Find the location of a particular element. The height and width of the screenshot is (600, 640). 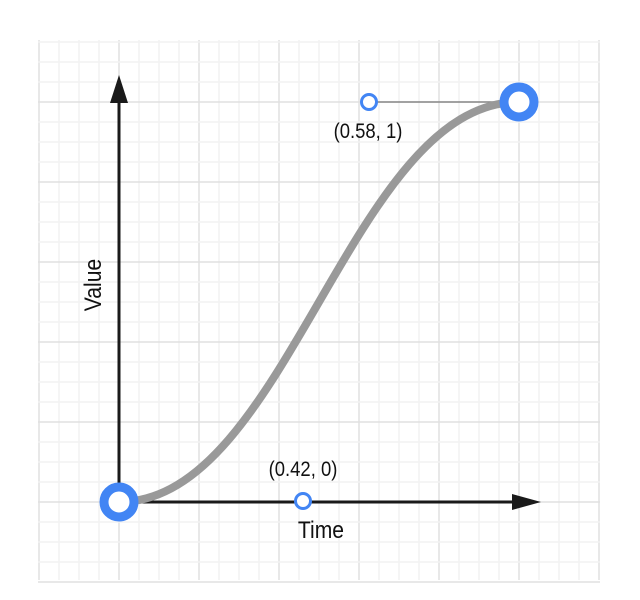

x-axis is located at coordinates (330, 502).